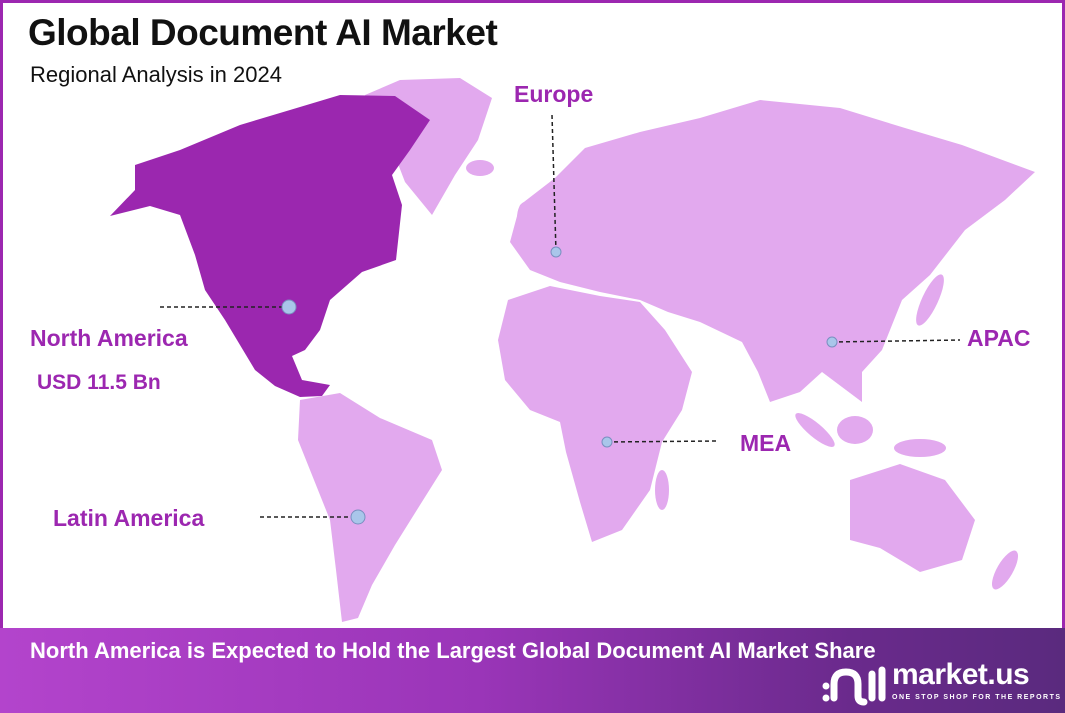  What do you see at coordinates (1005, 570) in the screenshot?
I see `new-zealand` at bounding box center [1005, 570].